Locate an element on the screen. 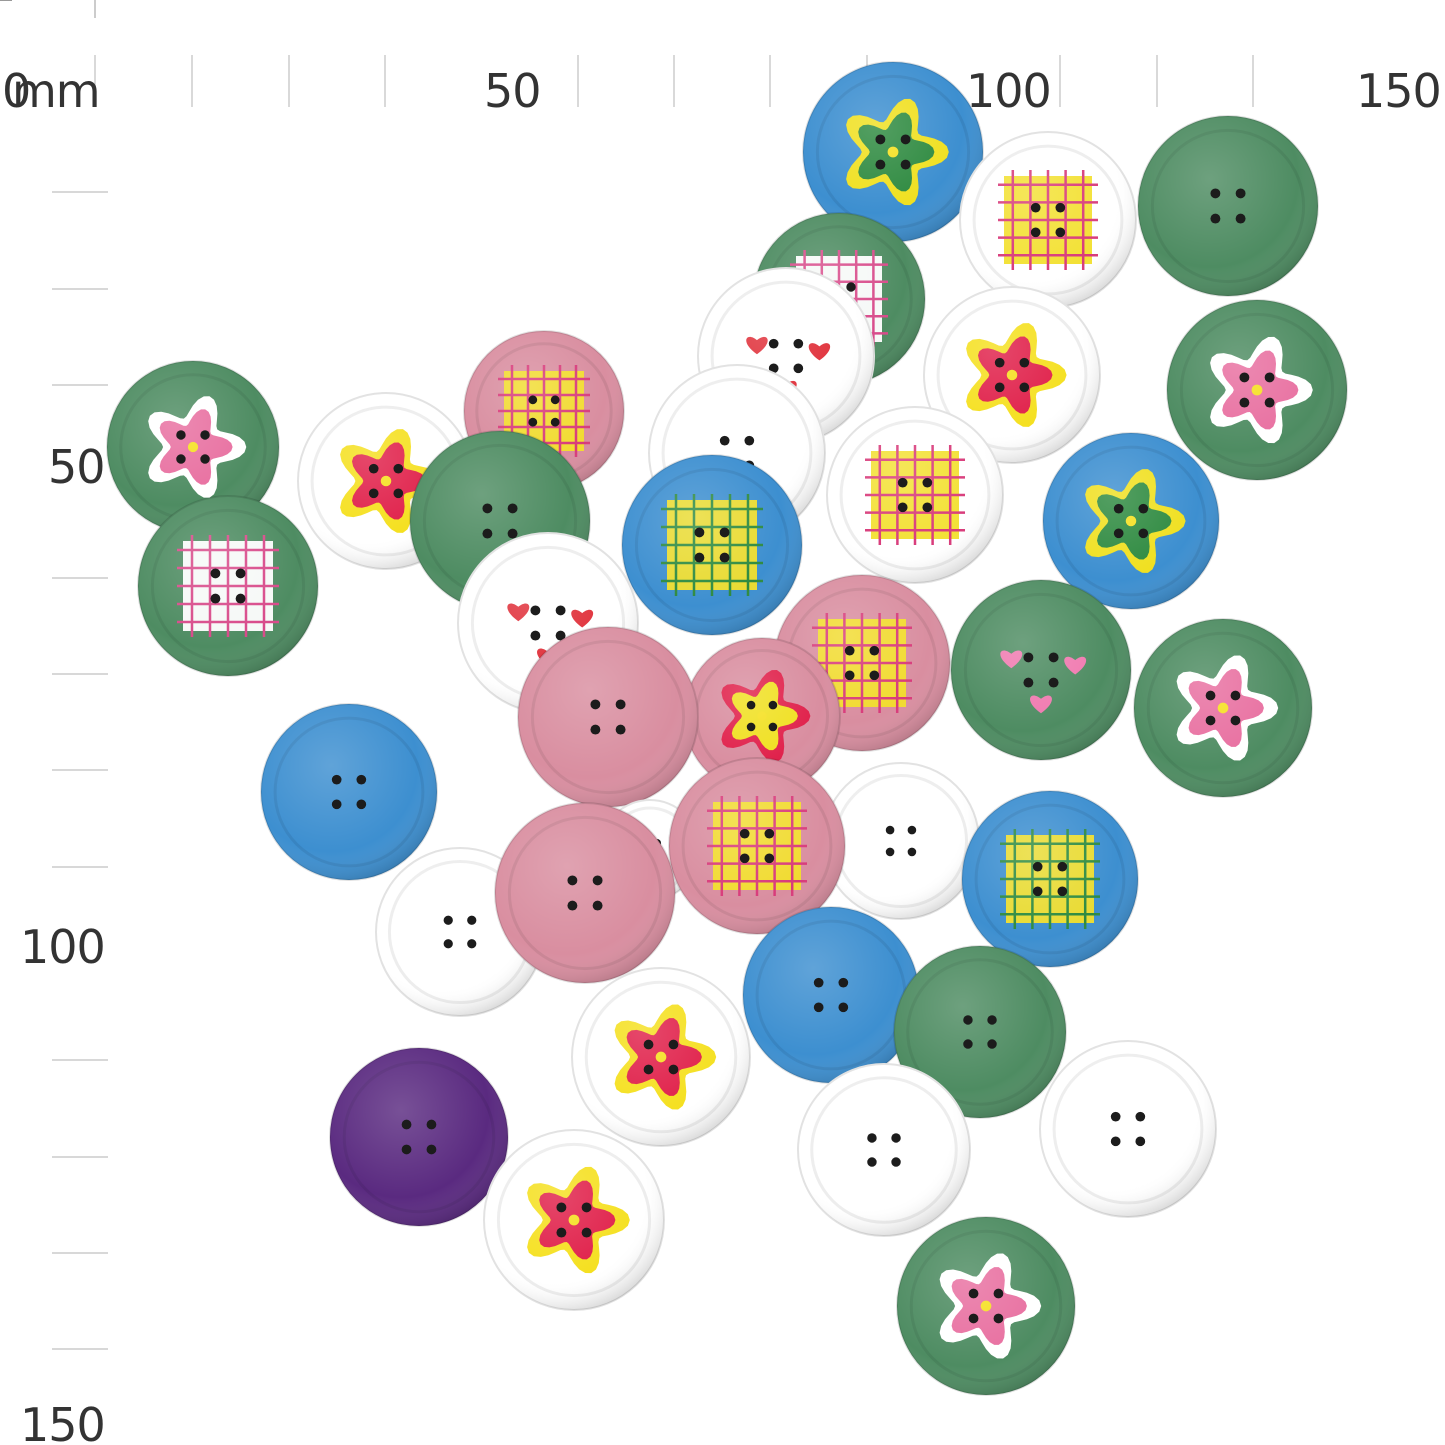  ruler-top-label-150: 150 is located at coordinates (1399, 91).